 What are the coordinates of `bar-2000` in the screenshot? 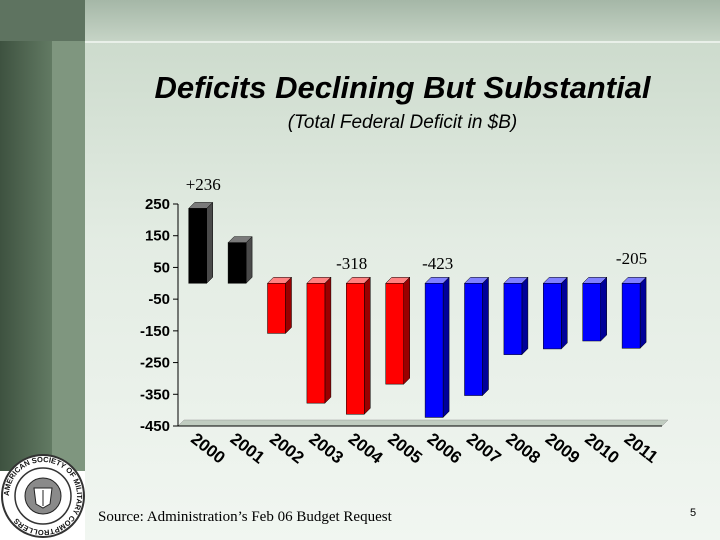 It's located at (197, 246).